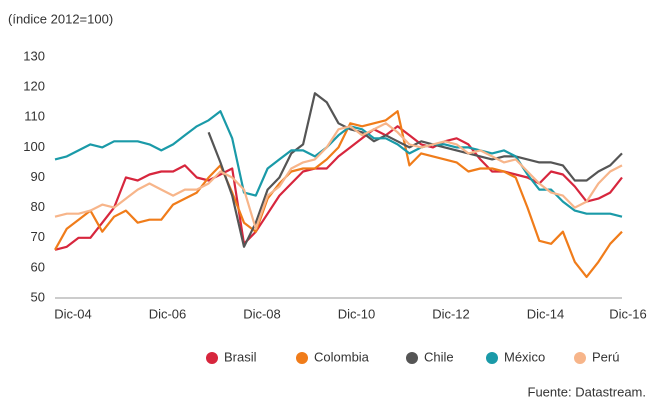 This screenshot has width=654, height=405. I want to click on x-tick-label: Dic-16, so click(628, 313).